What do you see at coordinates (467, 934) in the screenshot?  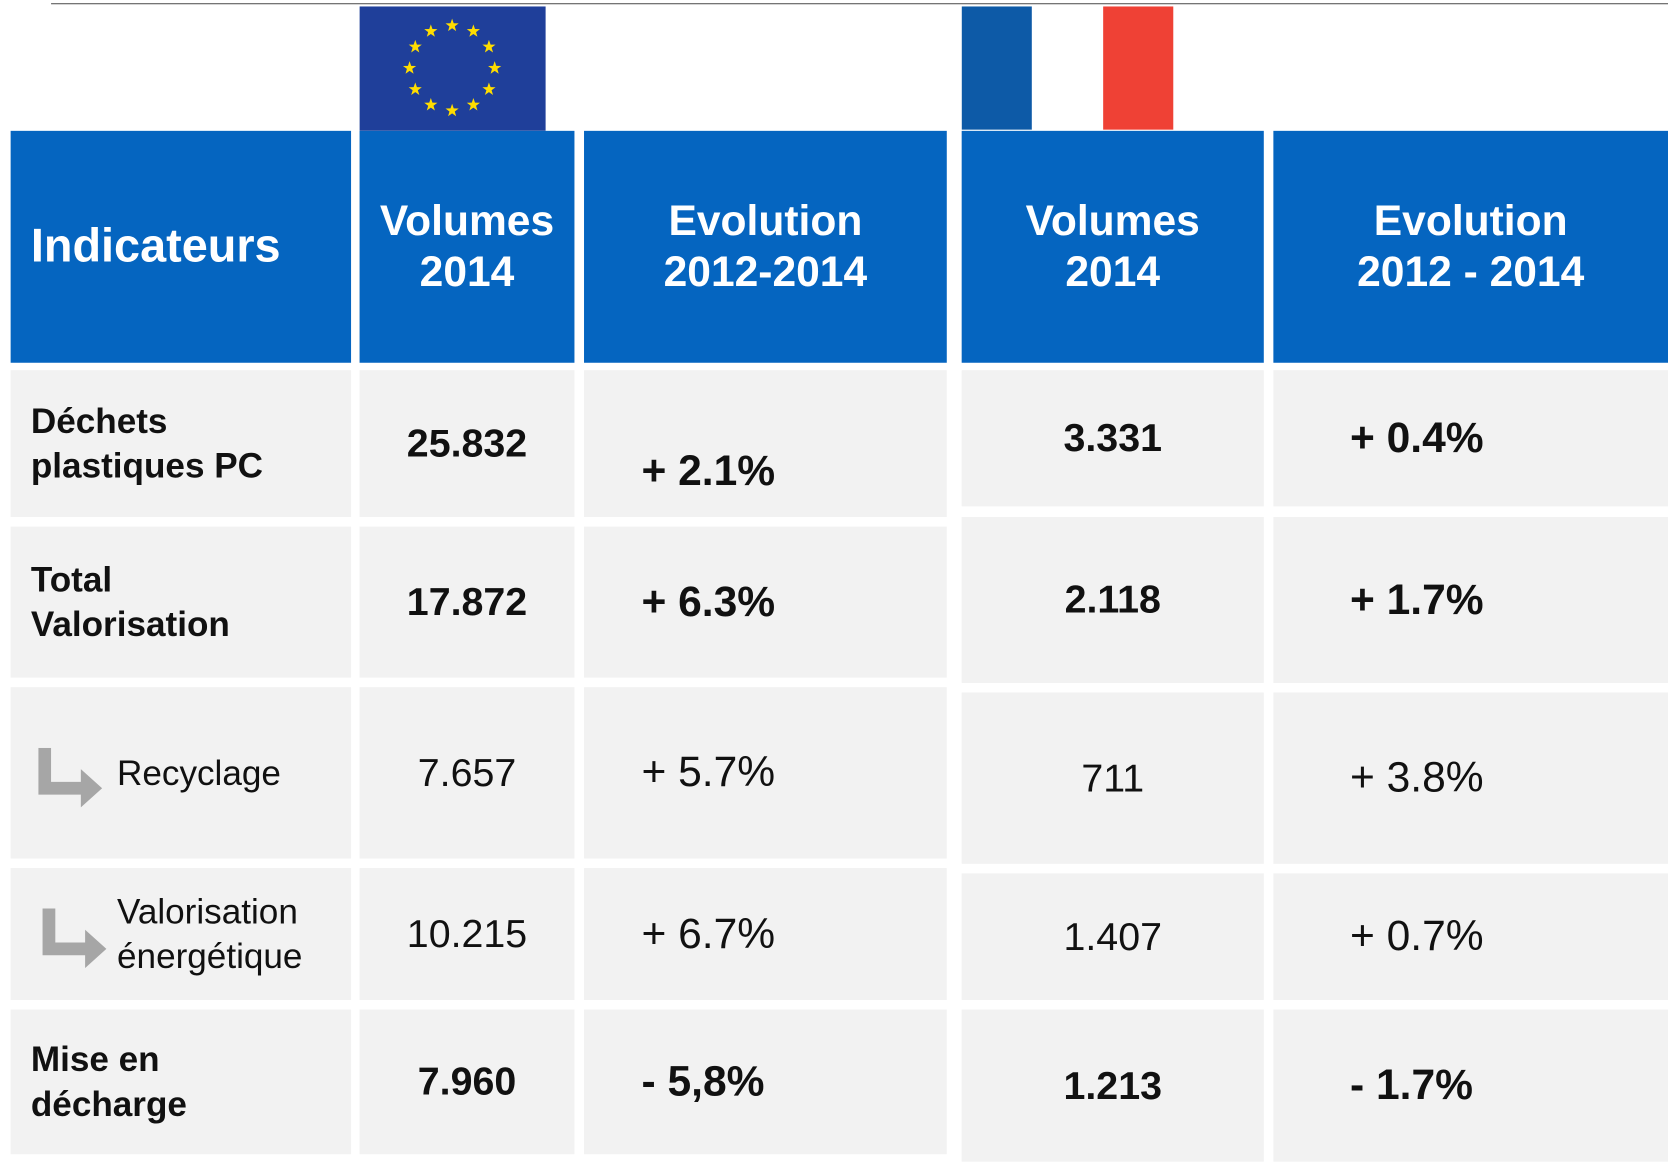 I see `value-cell: 10.215` at bounding box center [467, 934].